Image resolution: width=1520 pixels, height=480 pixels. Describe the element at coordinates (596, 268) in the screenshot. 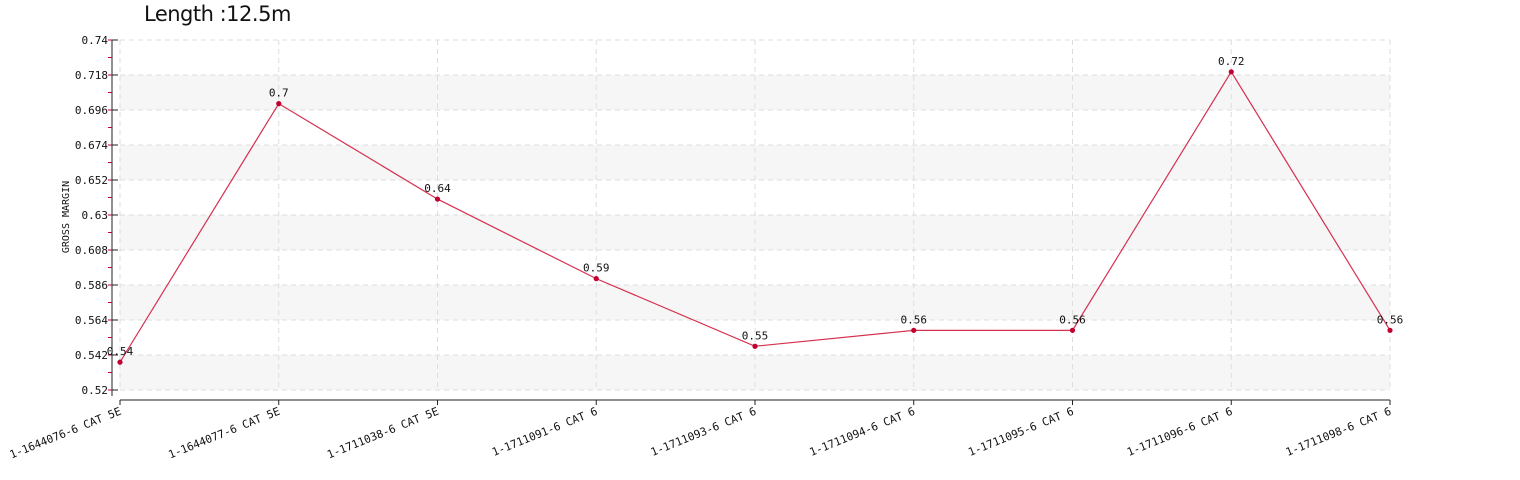

I see `data-label: 0.59` at that location.